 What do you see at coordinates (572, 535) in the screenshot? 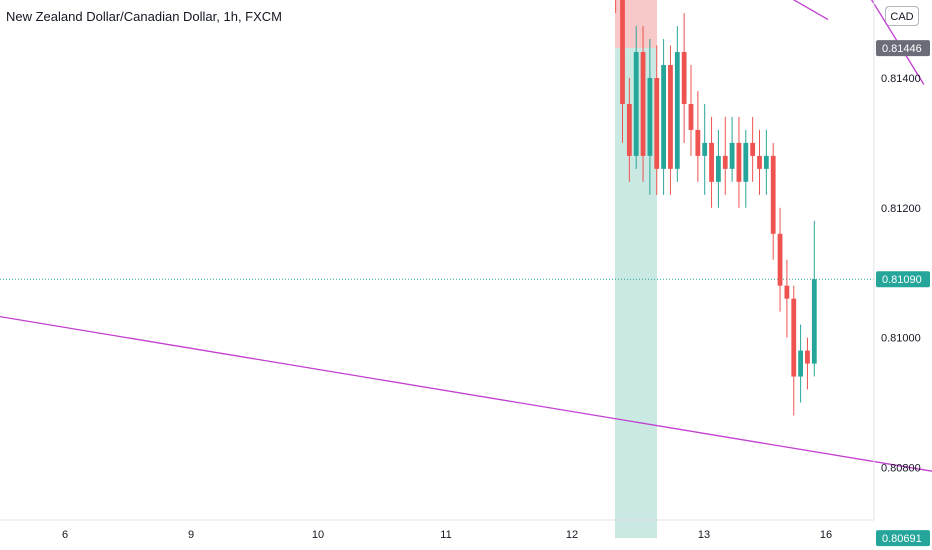
I see `time-tick-label: 12` at bounding box center [572, 535].